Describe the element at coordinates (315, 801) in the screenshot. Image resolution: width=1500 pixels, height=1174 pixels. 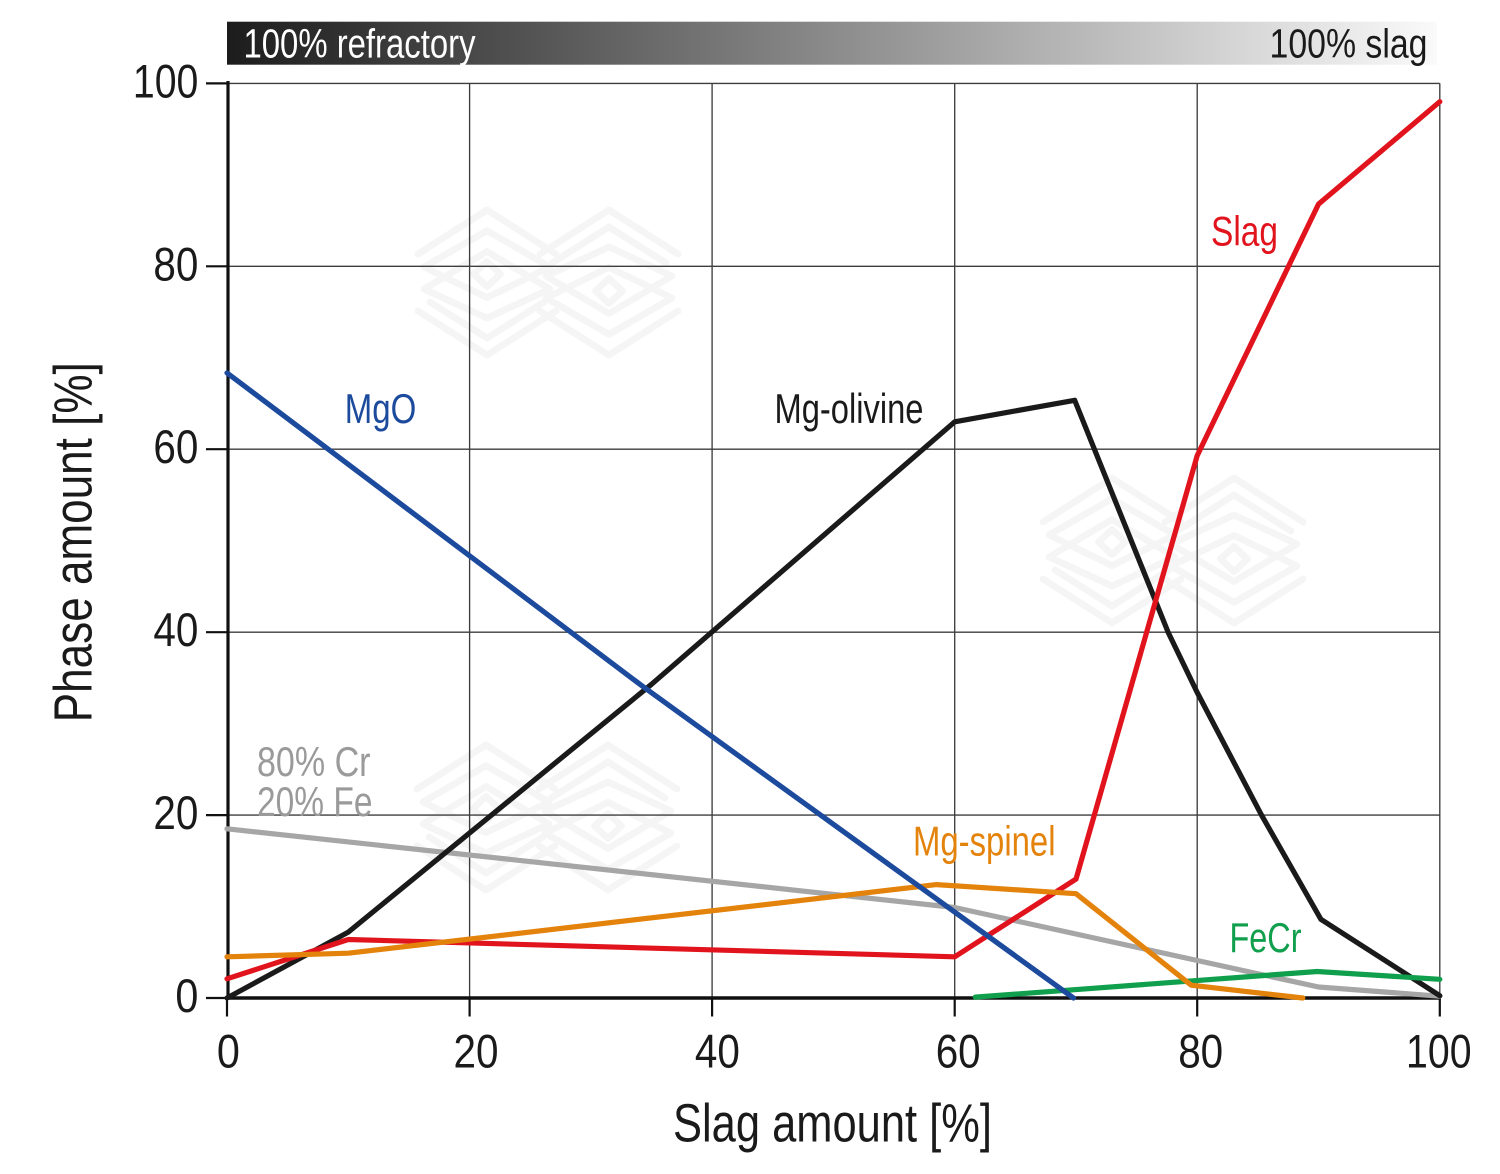
I see `svg-text: 20% Fe` at that location.